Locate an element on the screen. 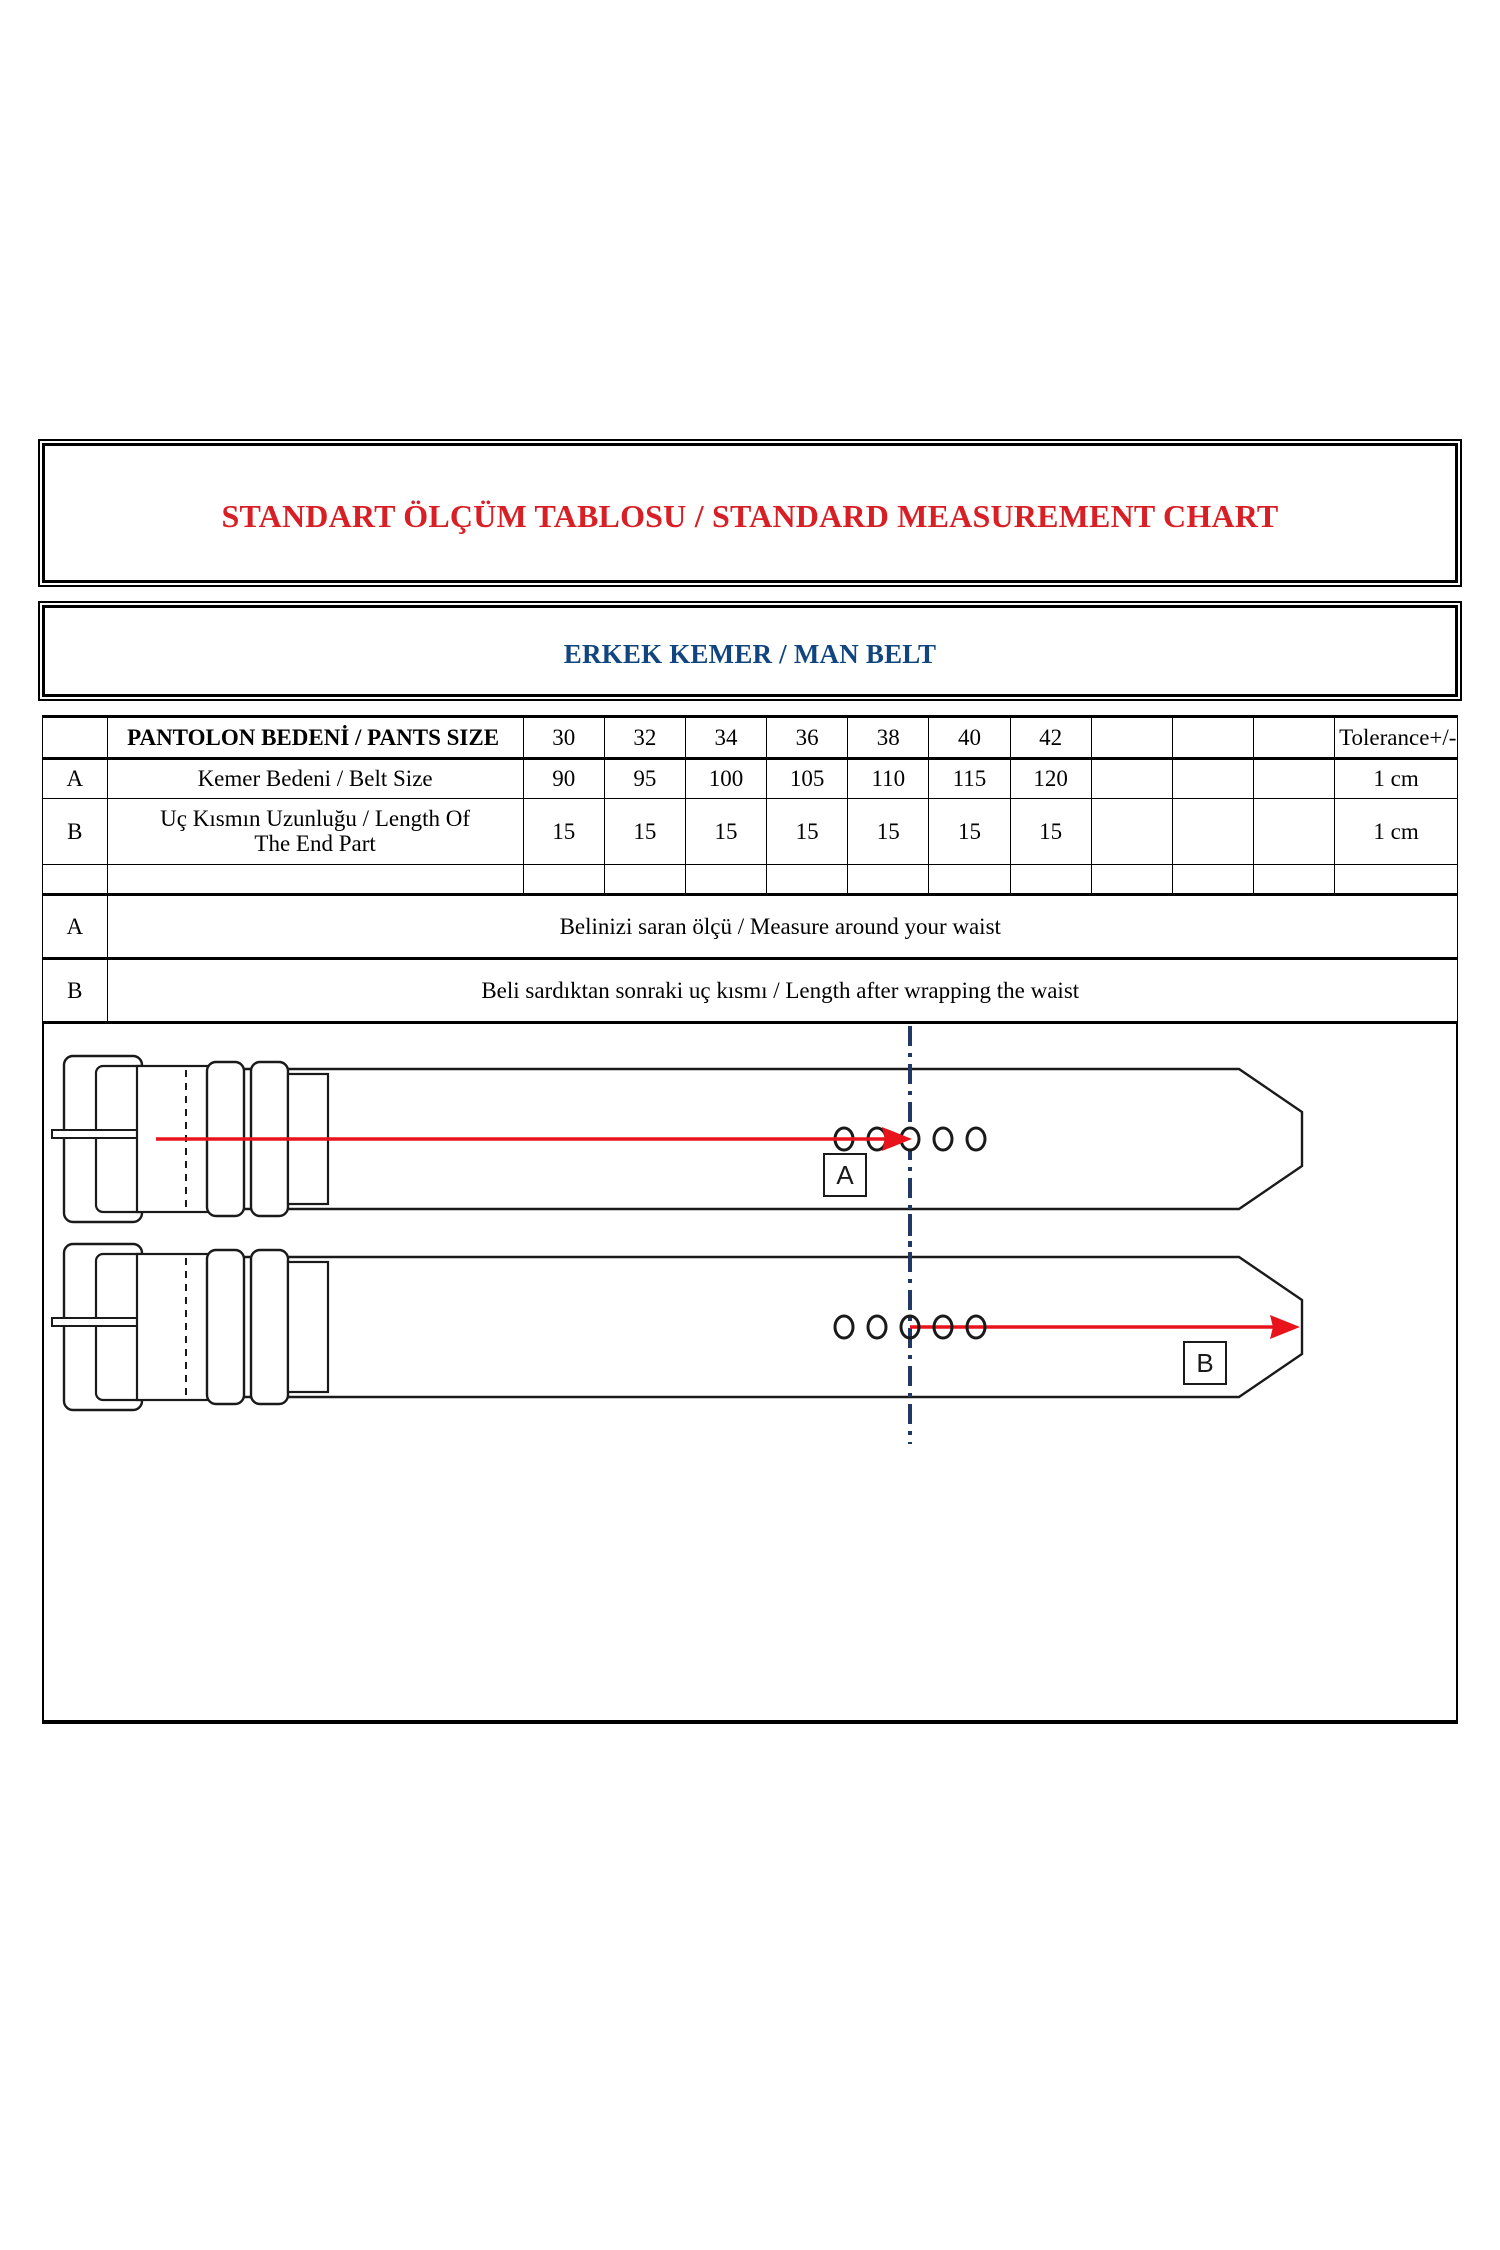 The image size is (1500, 2250). product-category-title: ERKEK KEMER / MAN BELT is located at coordinates (750, 654).